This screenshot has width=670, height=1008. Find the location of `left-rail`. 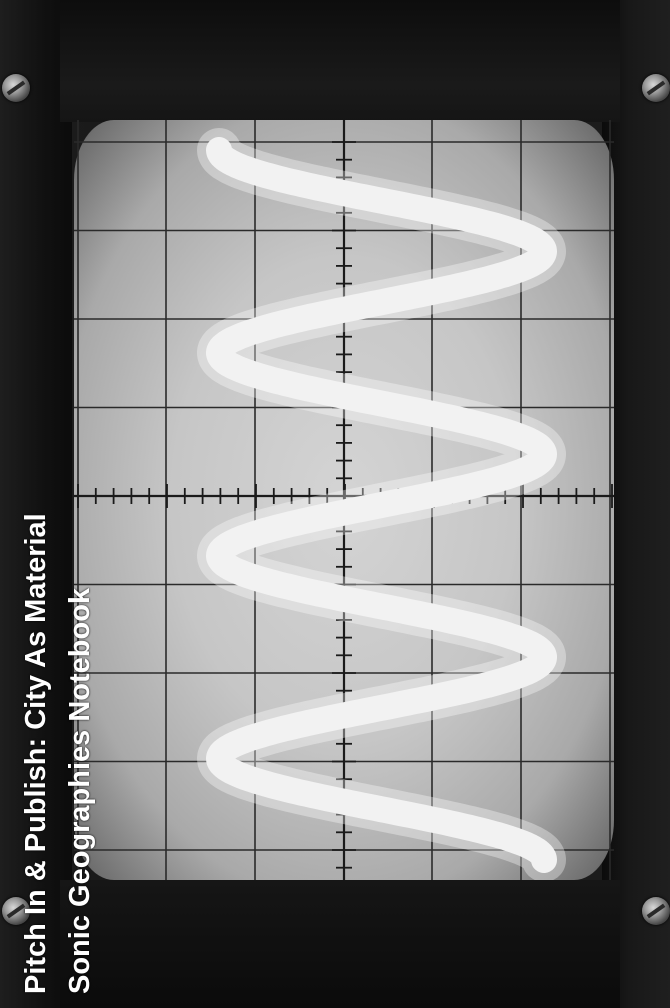

left-rail is located at coordinates (36, 504).